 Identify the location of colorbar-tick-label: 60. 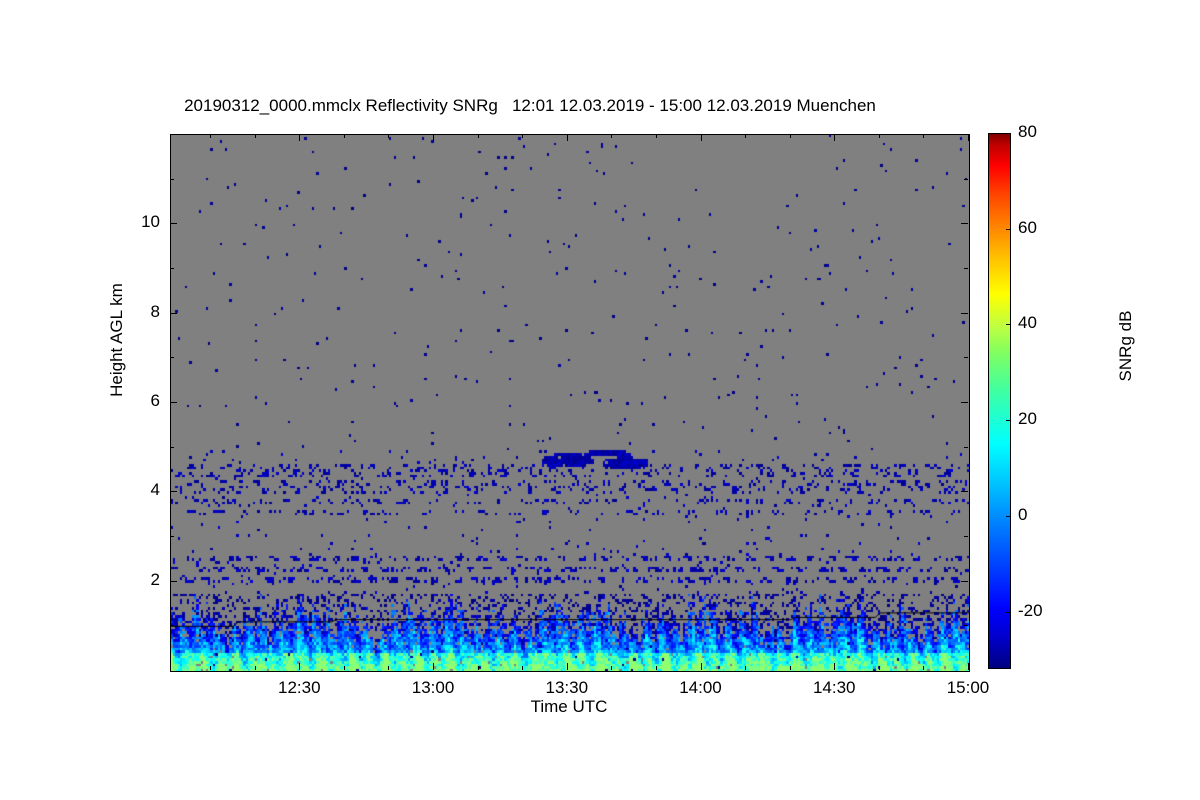
(1027, 227).